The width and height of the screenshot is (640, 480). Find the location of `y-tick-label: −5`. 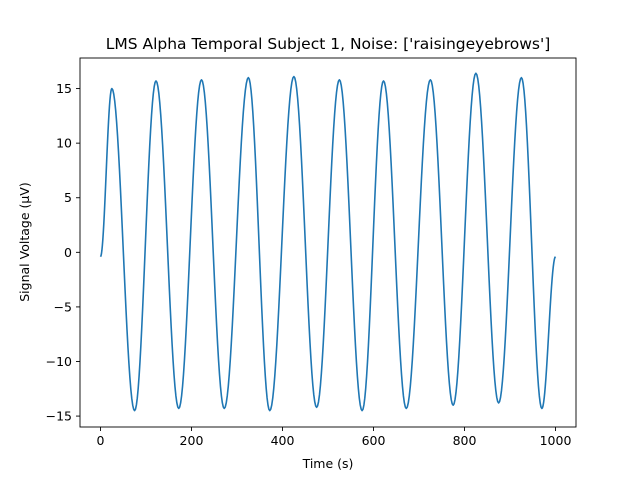

y-tick-label: −5 is located at coordinates (63, 306).